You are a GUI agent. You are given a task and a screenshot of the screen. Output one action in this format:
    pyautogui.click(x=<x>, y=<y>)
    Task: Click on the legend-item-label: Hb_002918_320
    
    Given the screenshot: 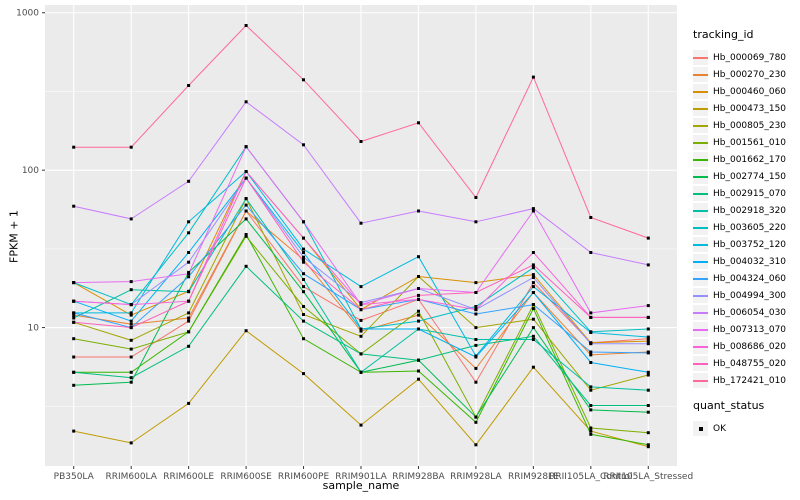 What is the action you would take?
    pyautogui.click(x=750, y=210)
    